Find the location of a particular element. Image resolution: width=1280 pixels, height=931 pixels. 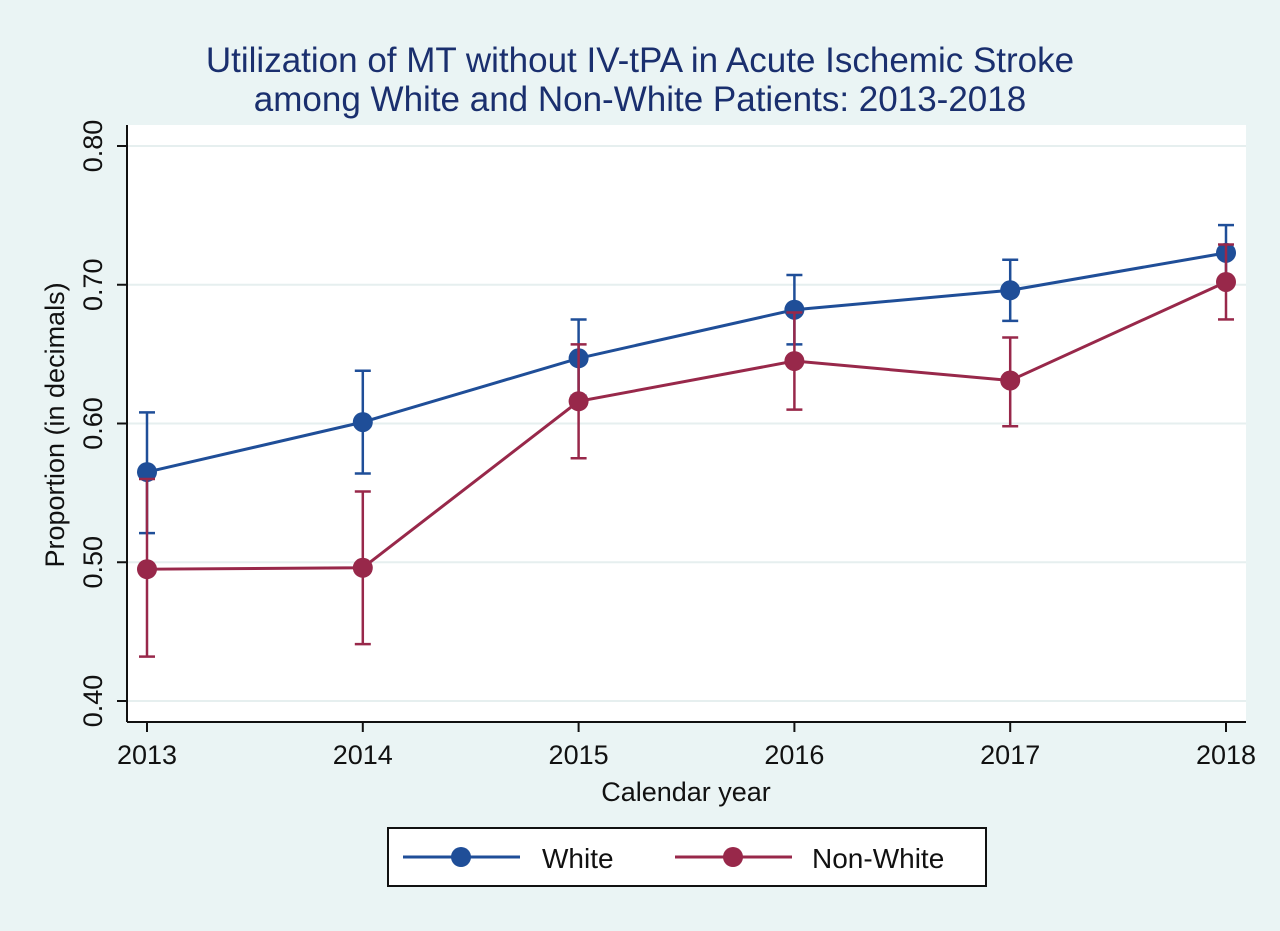

x-tick-label-2: 2015 is located at coordinates (579, 755).